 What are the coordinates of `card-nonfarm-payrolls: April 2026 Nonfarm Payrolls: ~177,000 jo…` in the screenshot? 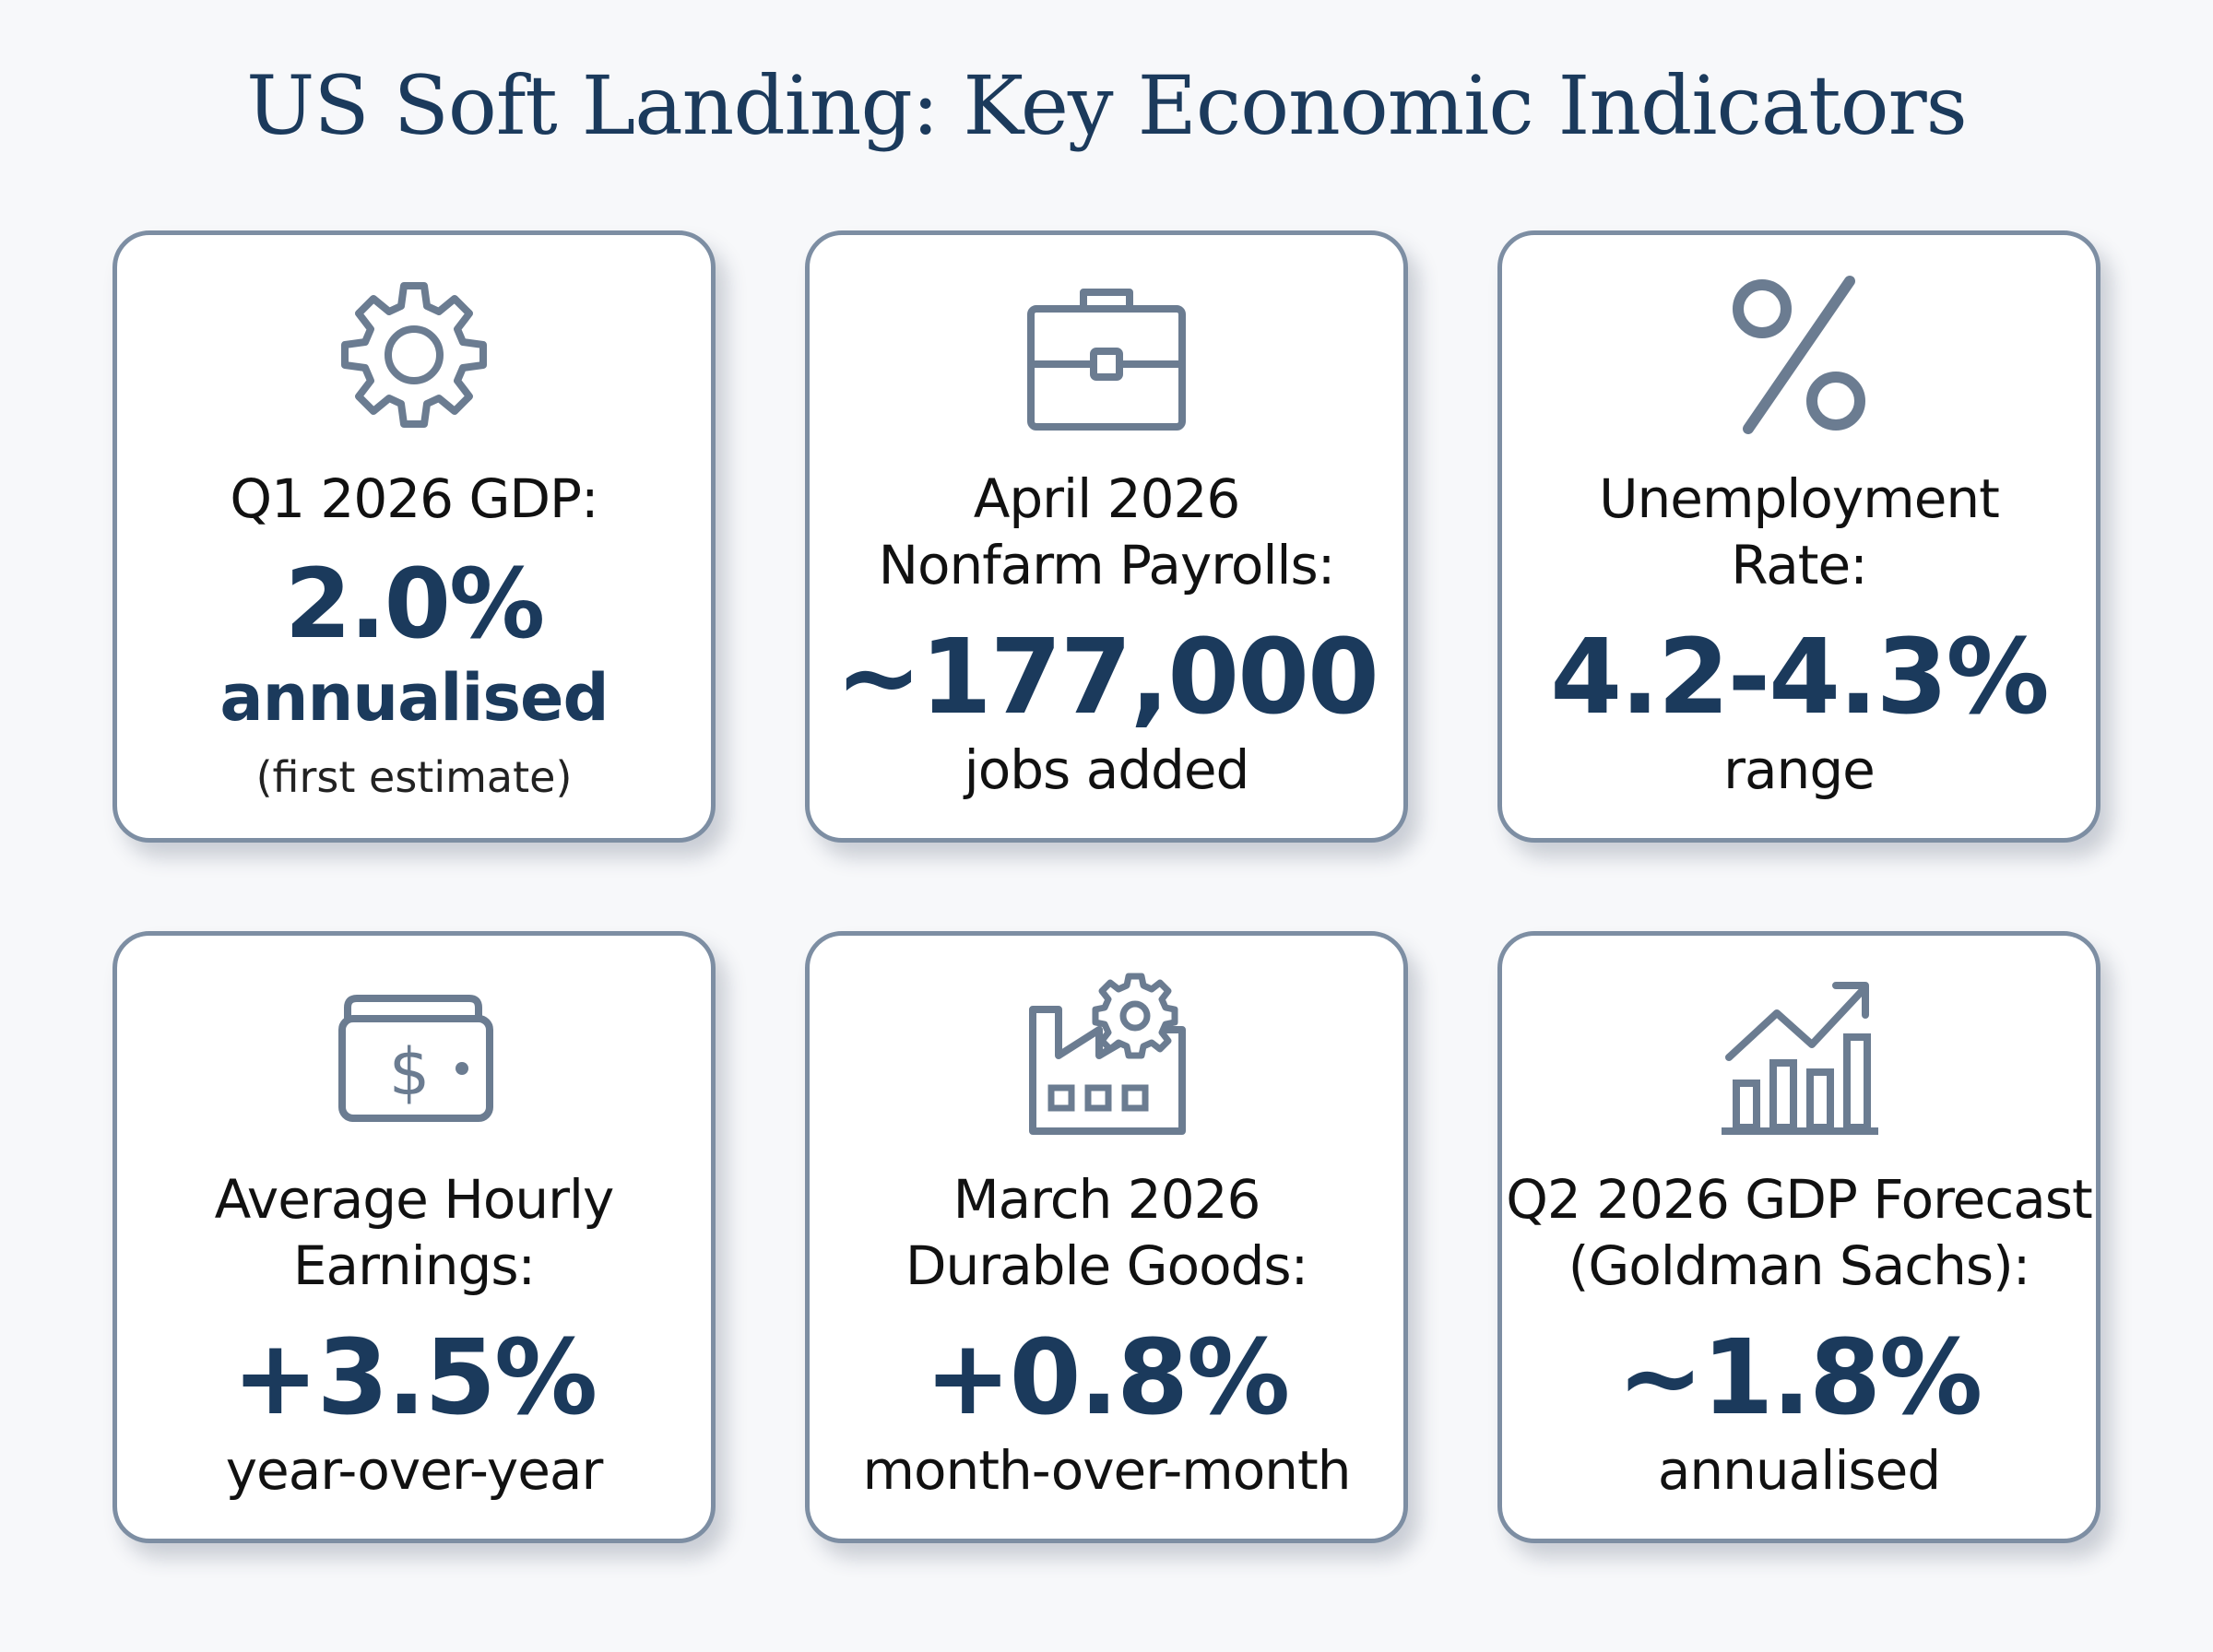 It's located at (1106, 536).